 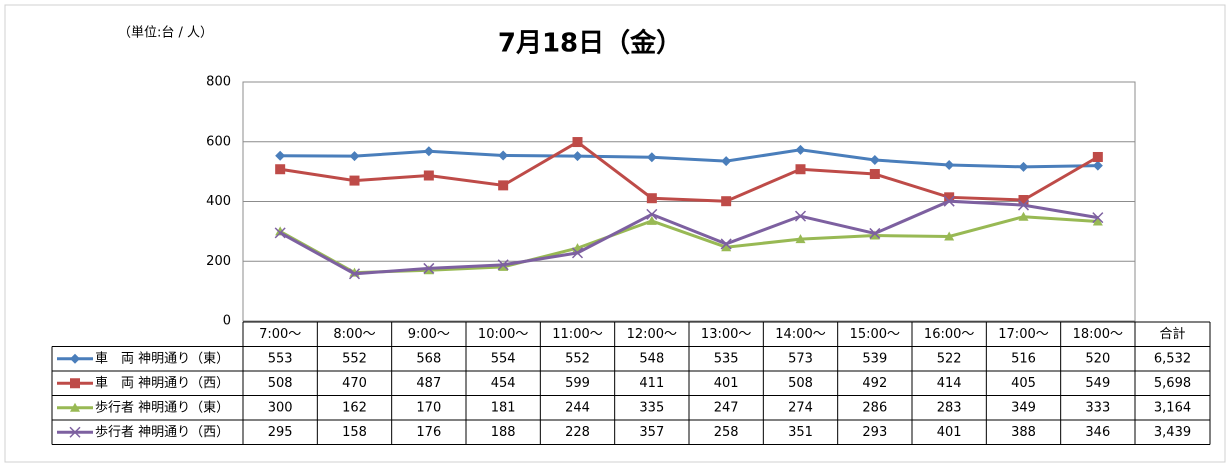 I want to click on chart-title: 7月18日（金）, so click(x=590, y=43).